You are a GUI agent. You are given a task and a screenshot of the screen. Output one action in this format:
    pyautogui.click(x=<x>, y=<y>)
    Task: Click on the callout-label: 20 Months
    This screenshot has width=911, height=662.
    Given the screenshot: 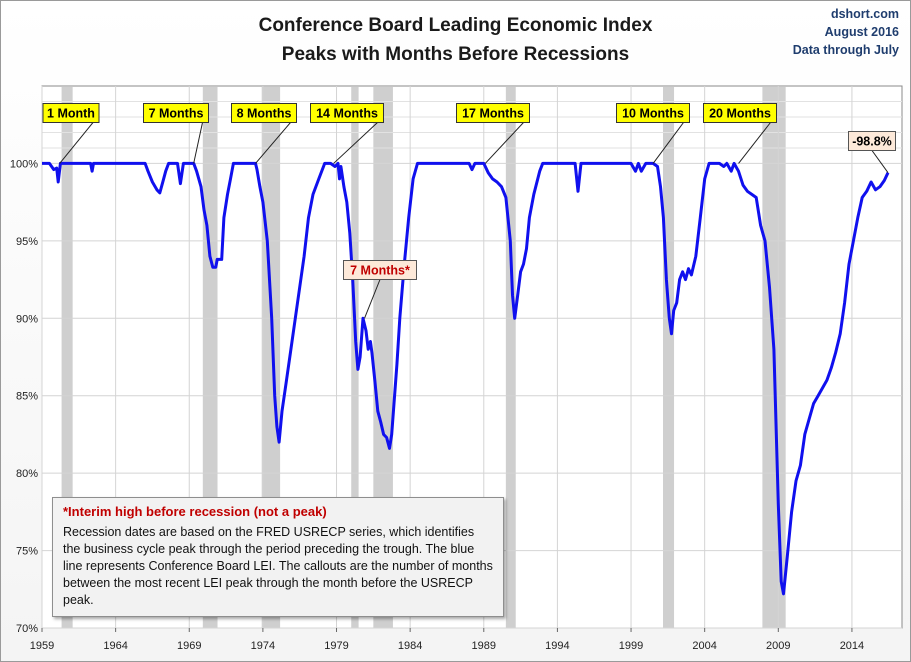 What is the action you would take?
    pyautogui.click(x=740, y=114)
    